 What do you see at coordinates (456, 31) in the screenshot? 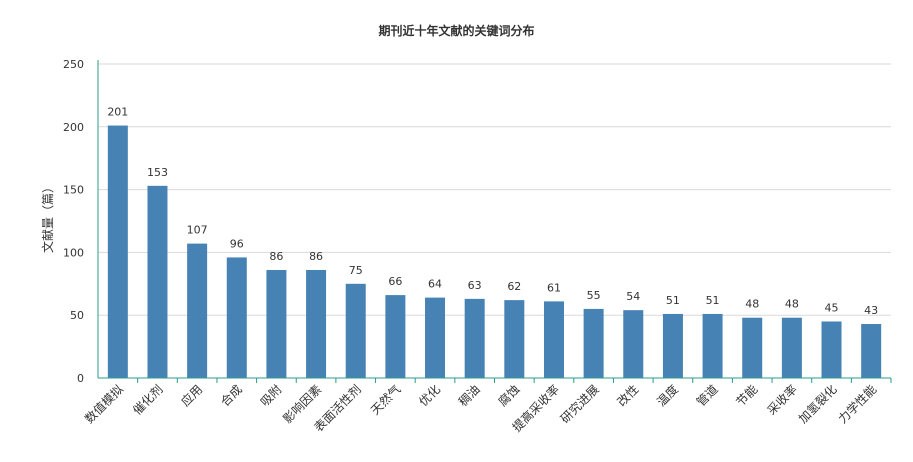
I see `chart-title: 期刊近十年文献的关键词分布` at bounding box center [456, 31].